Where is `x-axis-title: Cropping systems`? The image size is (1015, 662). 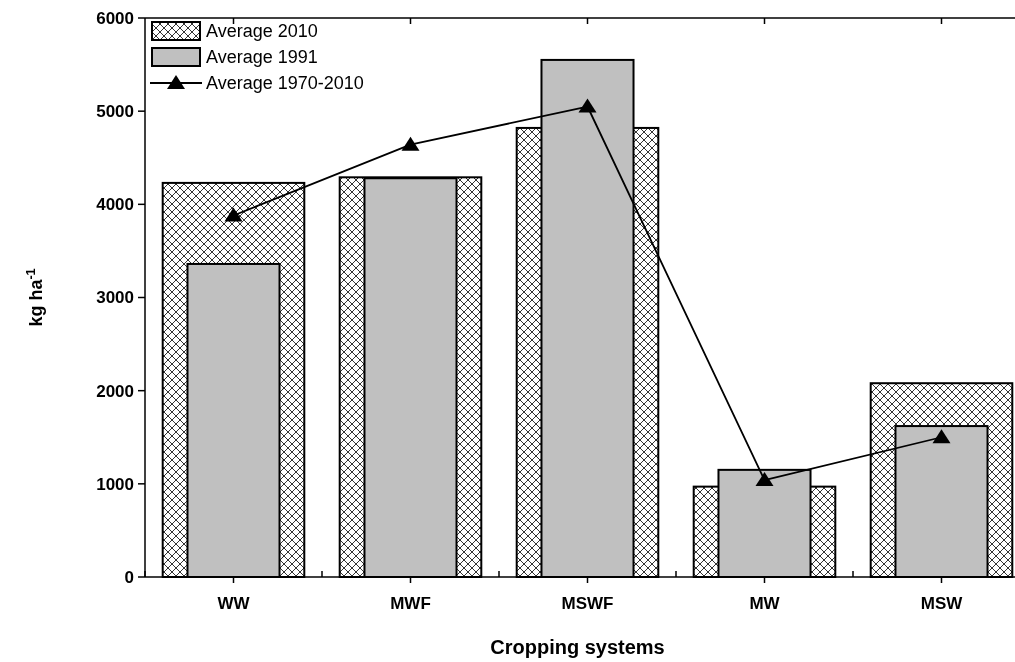
x-axis-title: Cropping systems is located at coordinates (577, 647).